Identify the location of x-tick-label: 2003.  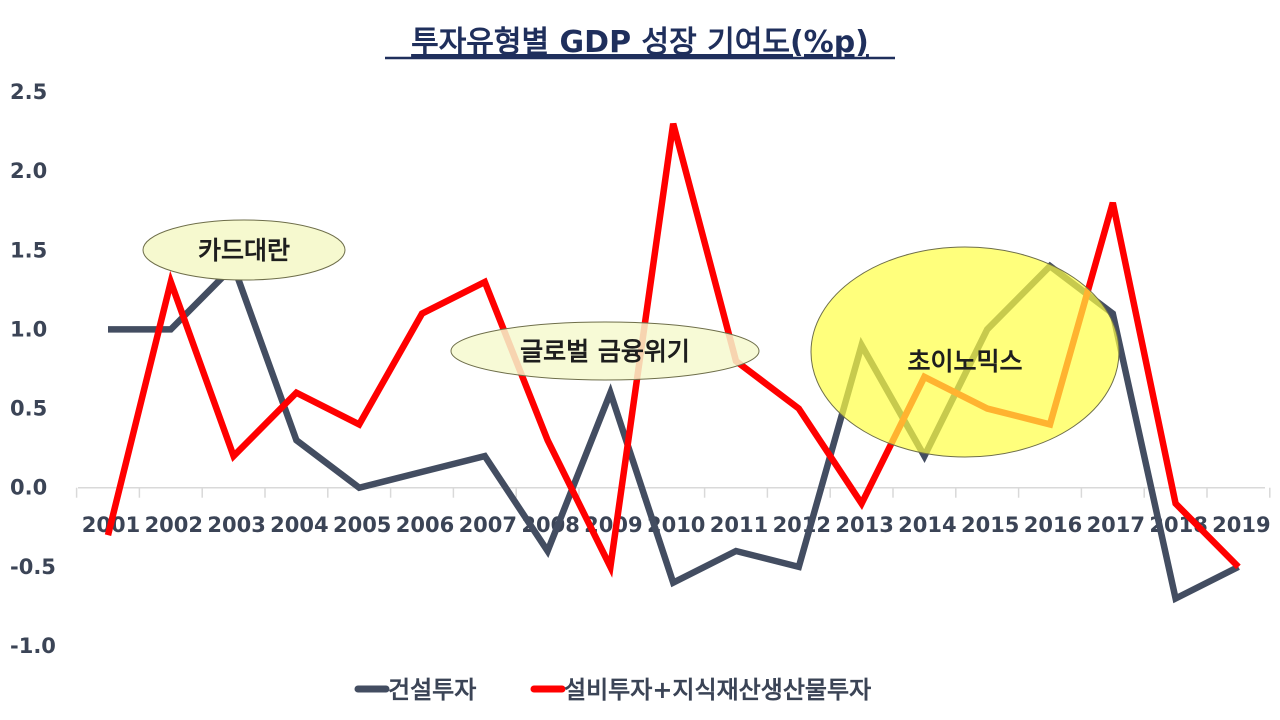
(236, 525).